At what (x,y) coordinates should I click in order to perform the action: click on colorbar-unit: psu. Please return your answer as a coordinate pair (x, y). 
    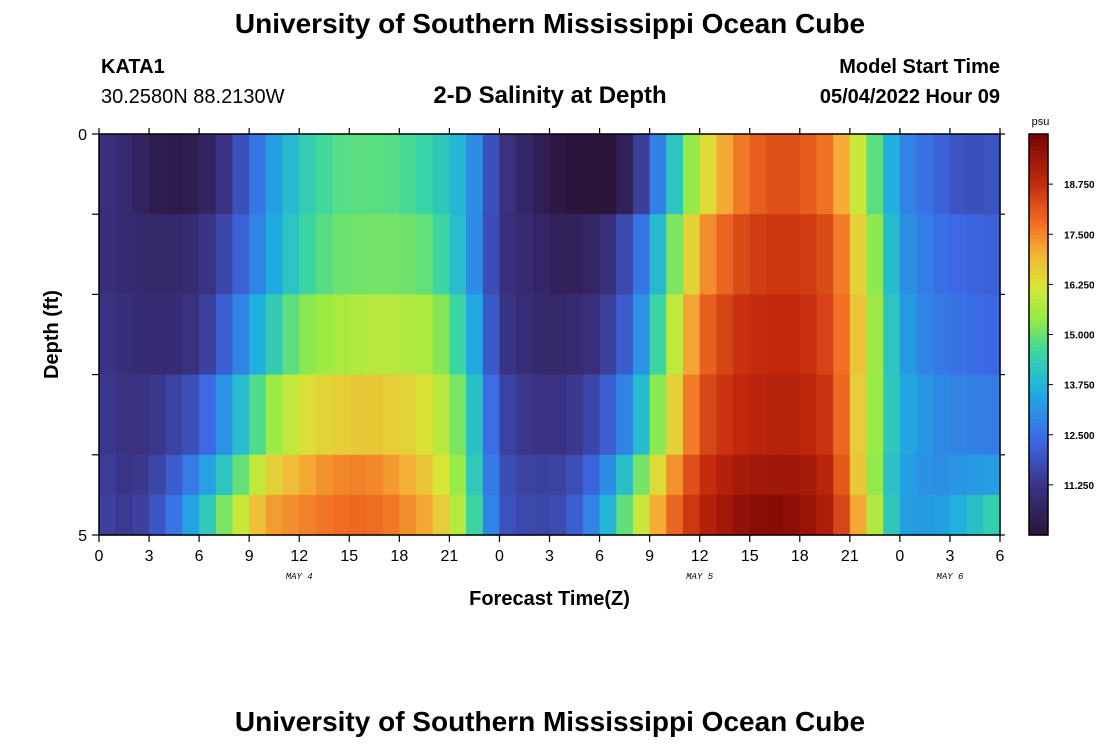
    Looking at the image, I should click on (1041, 122).